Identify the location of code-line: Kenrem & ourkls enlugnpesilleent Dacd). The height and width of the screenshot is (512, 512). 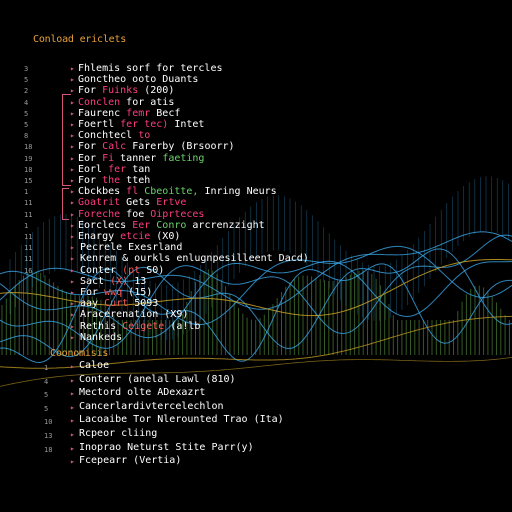
(194, 259).